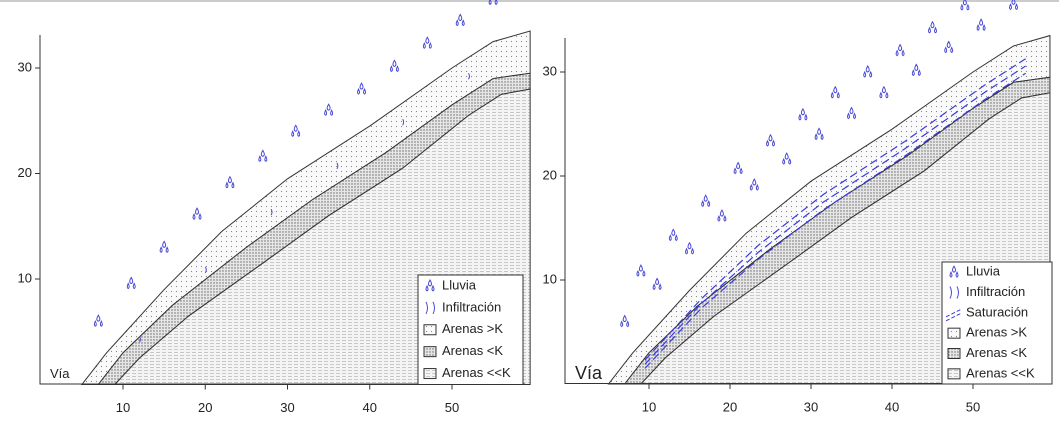 This screenshot has height=424, width=1059. I want to click on legend-box, so click(997, 323).